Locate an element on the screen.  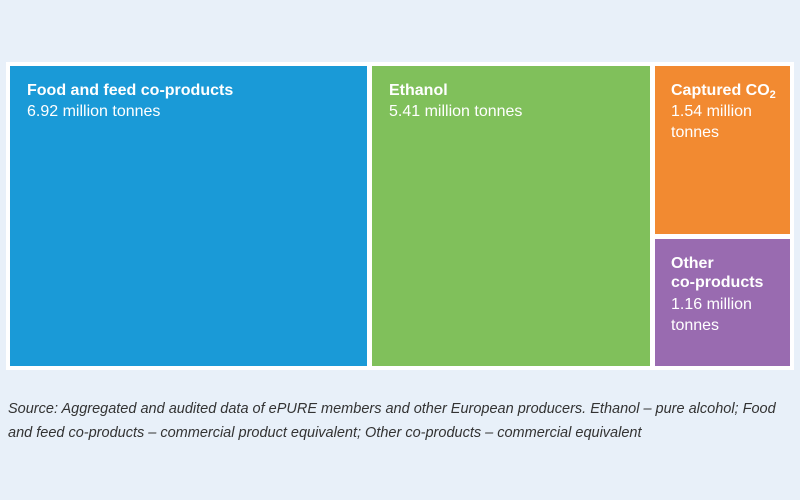
tile-captured-co2: Captured CO2 1.54 million tonnes is located at coordinates (722, 150).